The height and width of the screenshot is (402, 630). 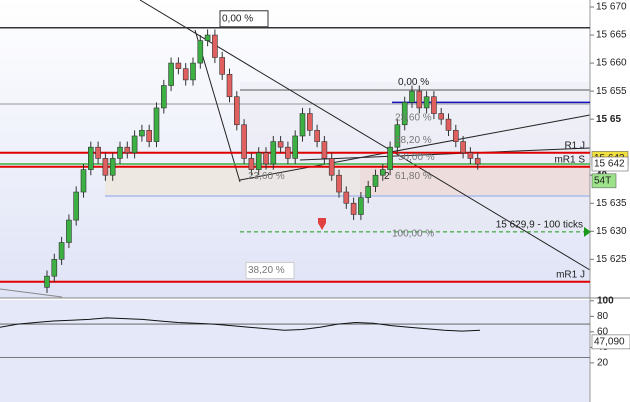 What do you see at coordinates (570, 274) in the screenshot?
I see `level-label: mR1 J` at bounding box center [570, 274].